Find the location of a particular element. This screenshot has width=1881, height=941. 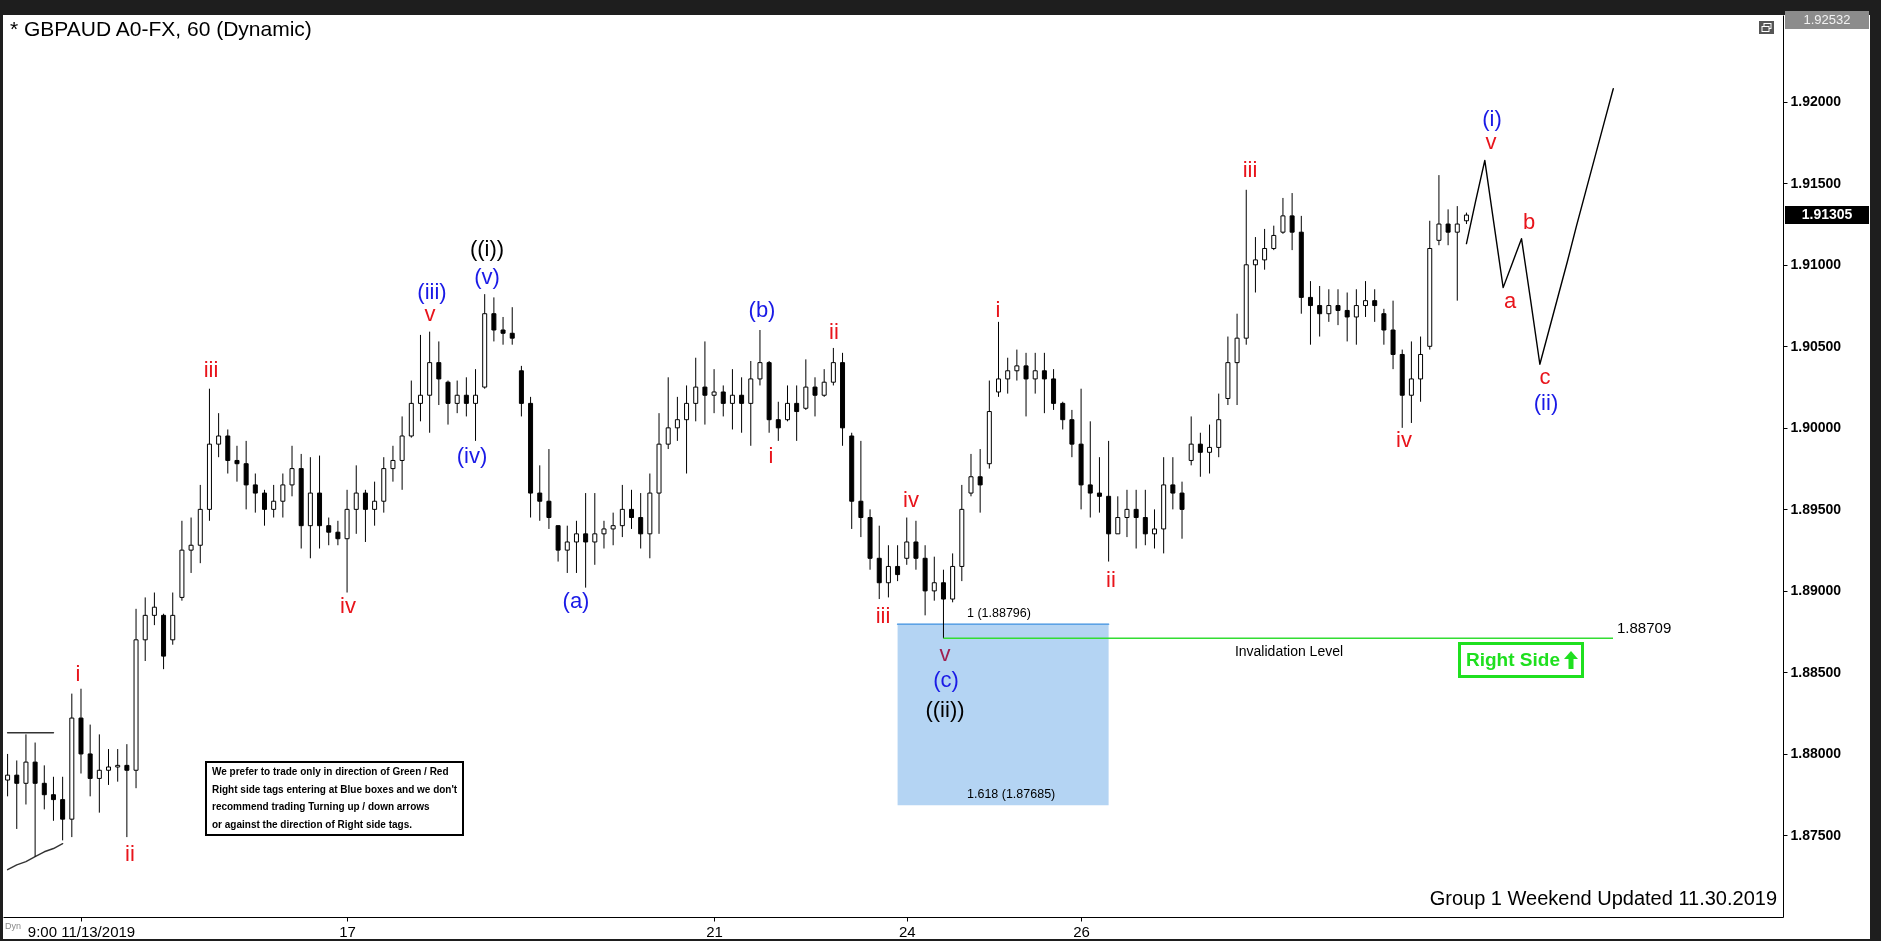

text: 1.91305 is located at coordinates (1827, 214).